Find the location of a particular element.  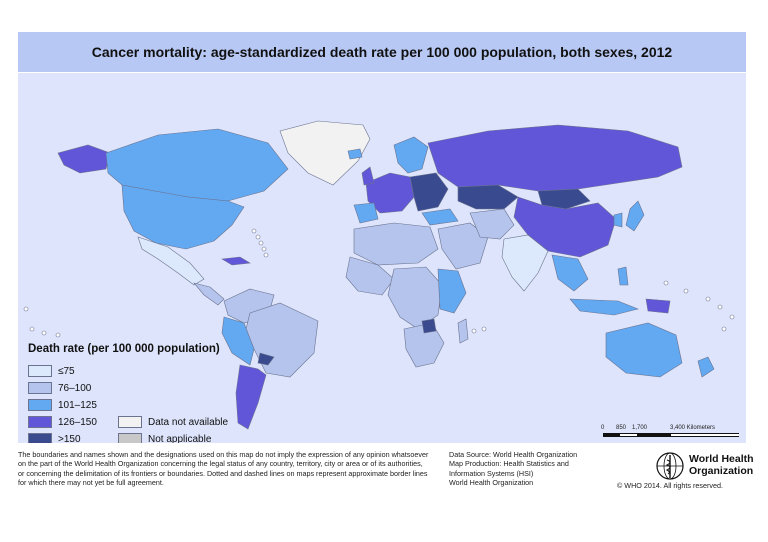

region-philippines is located at coordinates (623, 276).